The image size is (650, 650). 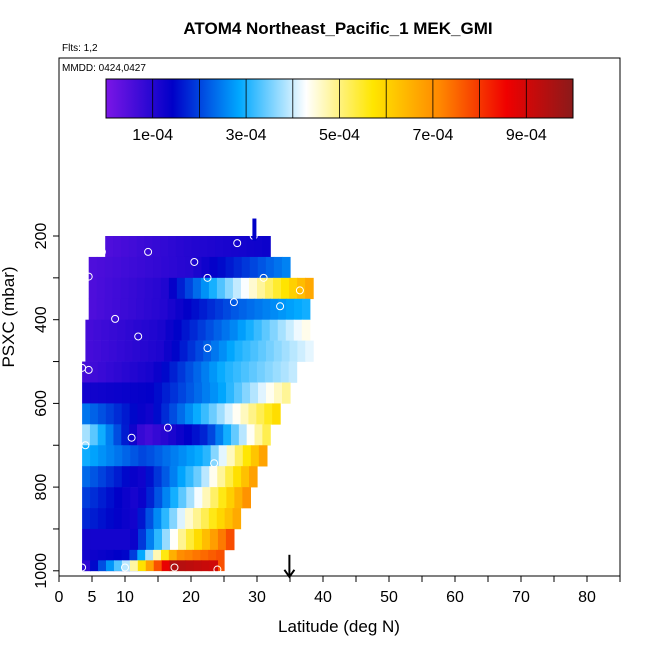 I want to click on x-tick-label: 50, so click(x=389, y=597).